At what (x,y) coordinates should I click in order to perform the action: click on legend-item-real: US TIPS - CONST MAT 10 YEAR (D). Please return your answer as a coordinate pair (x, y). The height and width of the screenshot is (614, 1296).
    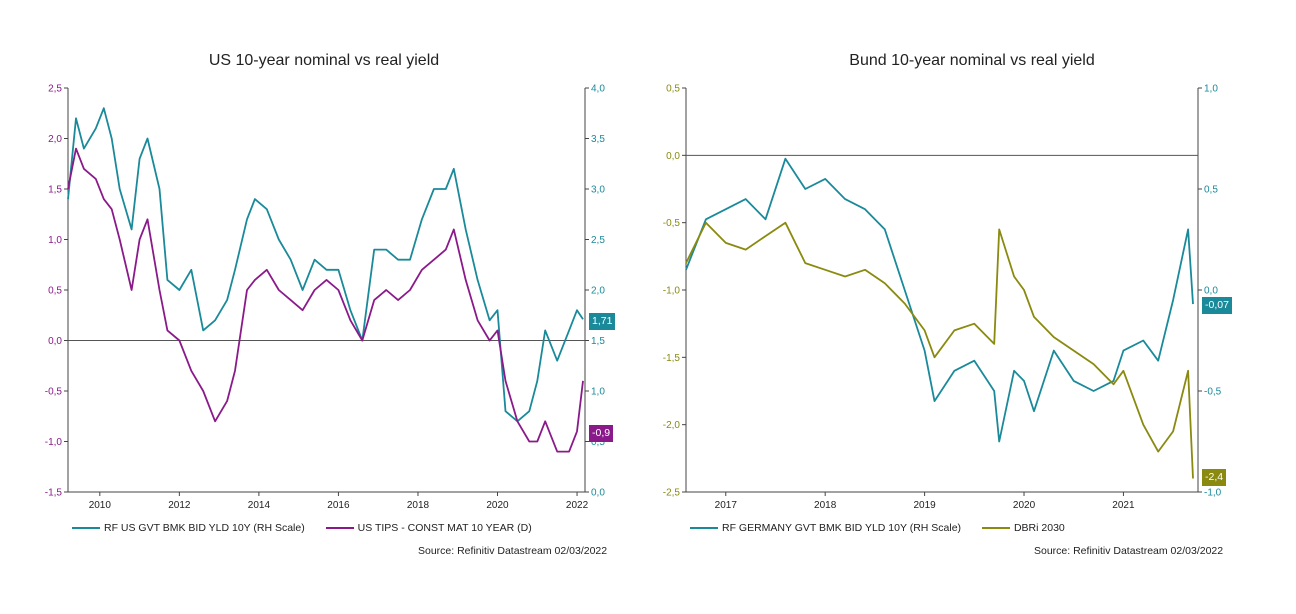
    Looking at the image, I should click on (428, 528).